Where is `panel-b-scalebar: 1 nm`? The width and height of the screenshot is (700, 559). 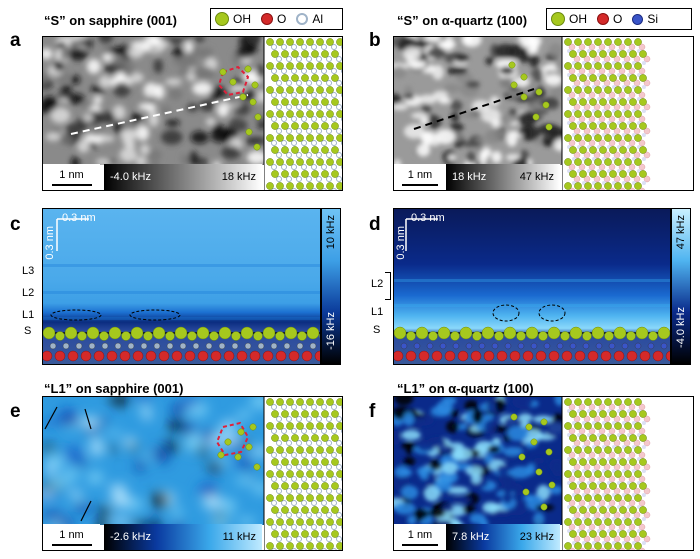
panel-b-scalebar: 1 nm is located at coordinates (420, 177).